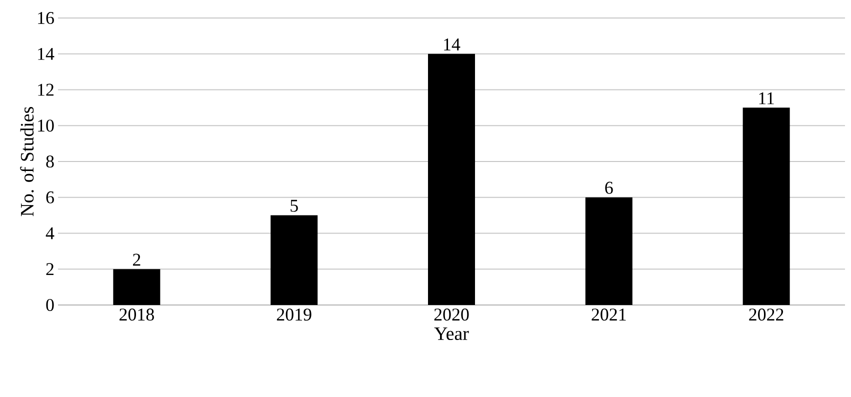  Describe the element at coordinates (50, 197) in the screenshot. I see `y-tick-label: 6` at that location.